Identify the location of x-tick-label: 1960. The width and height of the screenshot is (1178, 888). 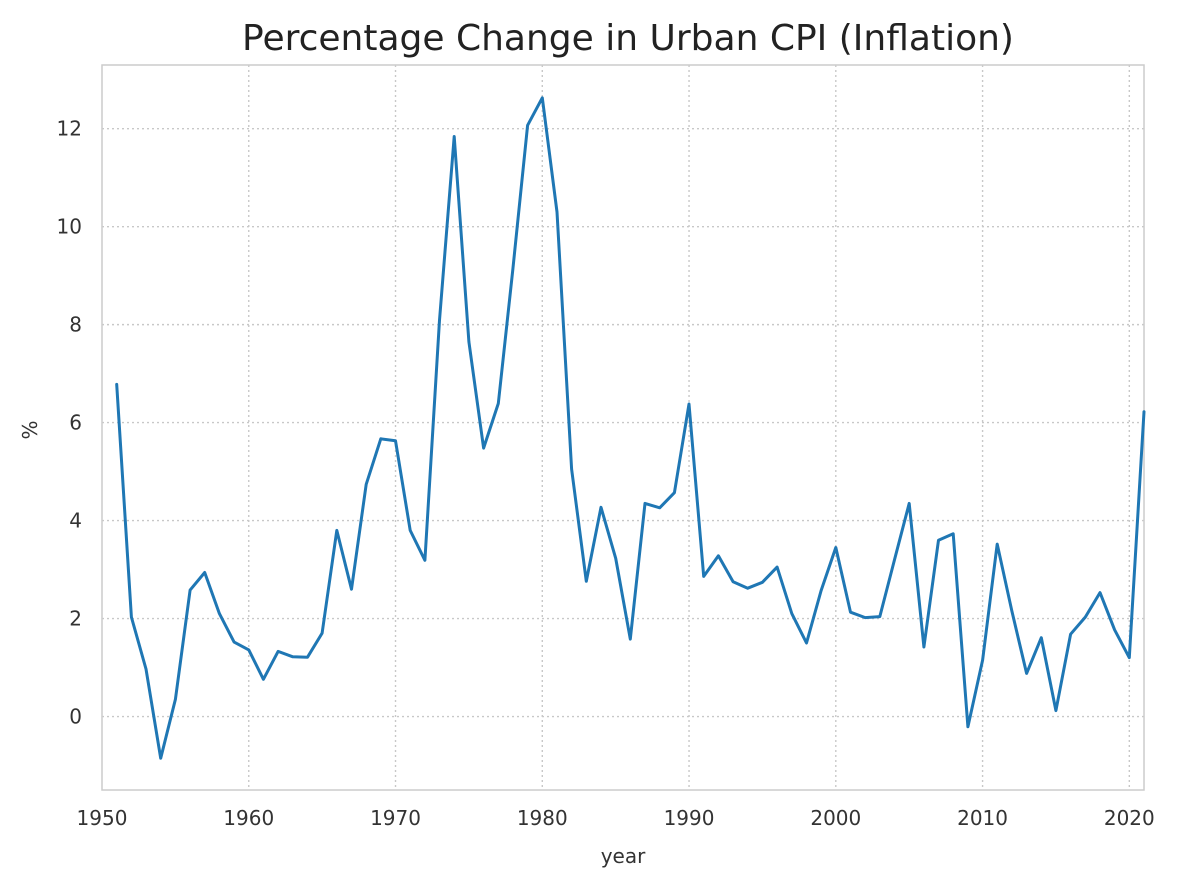
(248, 818).